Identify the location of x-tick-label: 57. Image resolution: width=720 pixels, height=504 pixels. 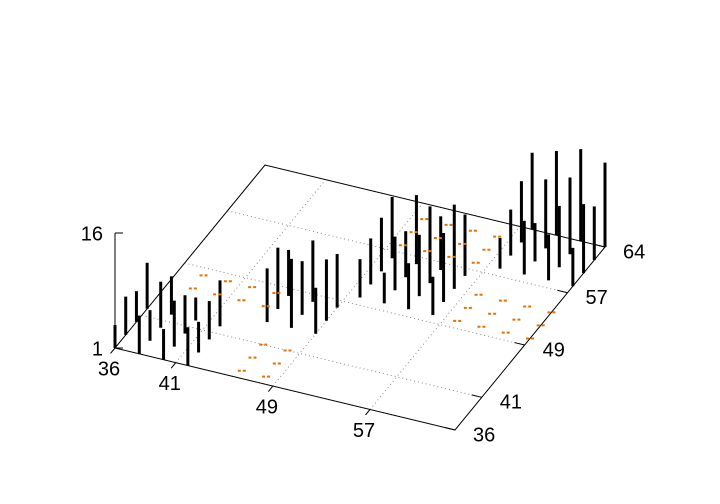
(364, 431).